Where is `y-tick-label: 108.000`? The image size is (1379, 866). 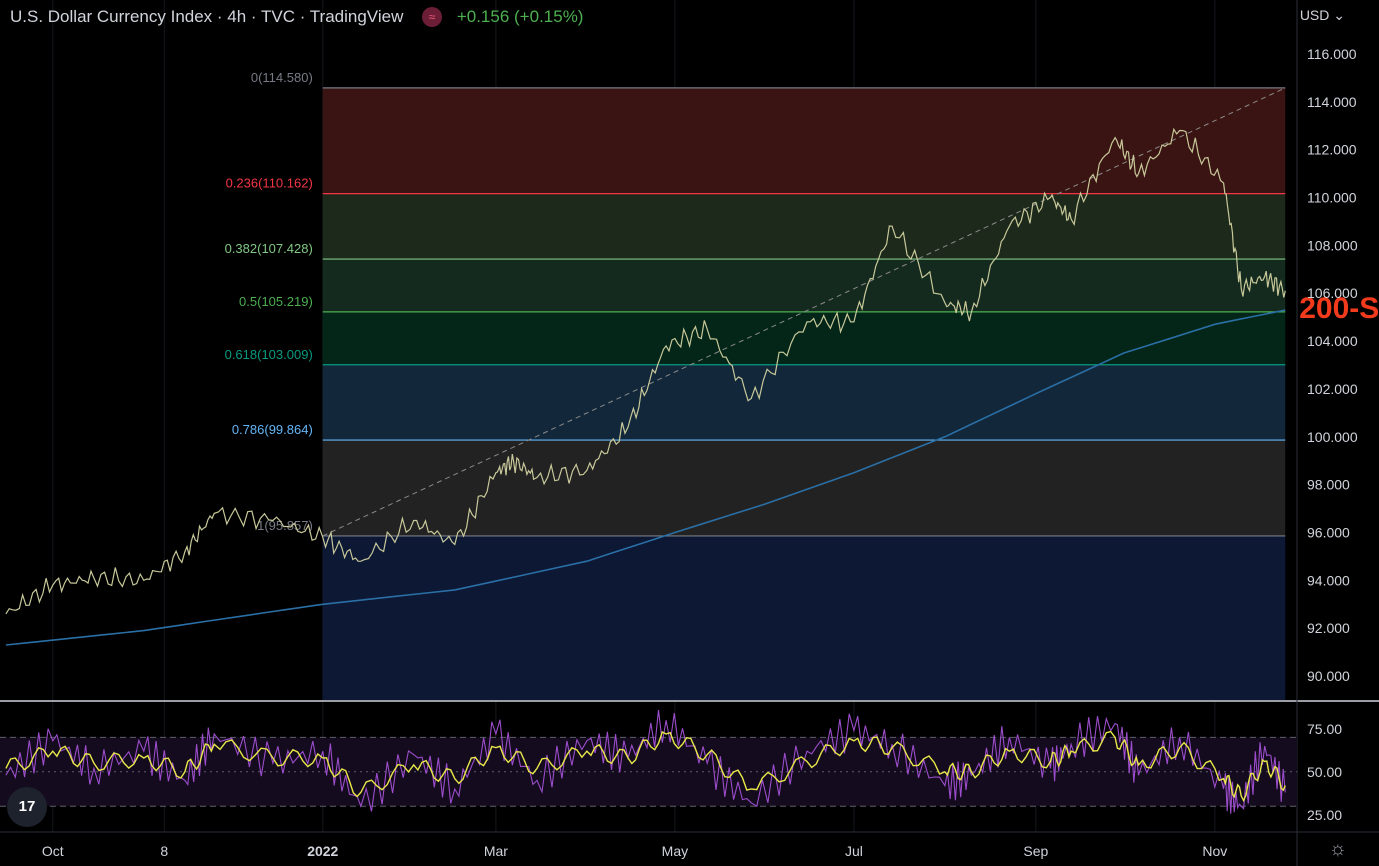
y-tick-label: 108.000 is located at coordinates (1332, 245).